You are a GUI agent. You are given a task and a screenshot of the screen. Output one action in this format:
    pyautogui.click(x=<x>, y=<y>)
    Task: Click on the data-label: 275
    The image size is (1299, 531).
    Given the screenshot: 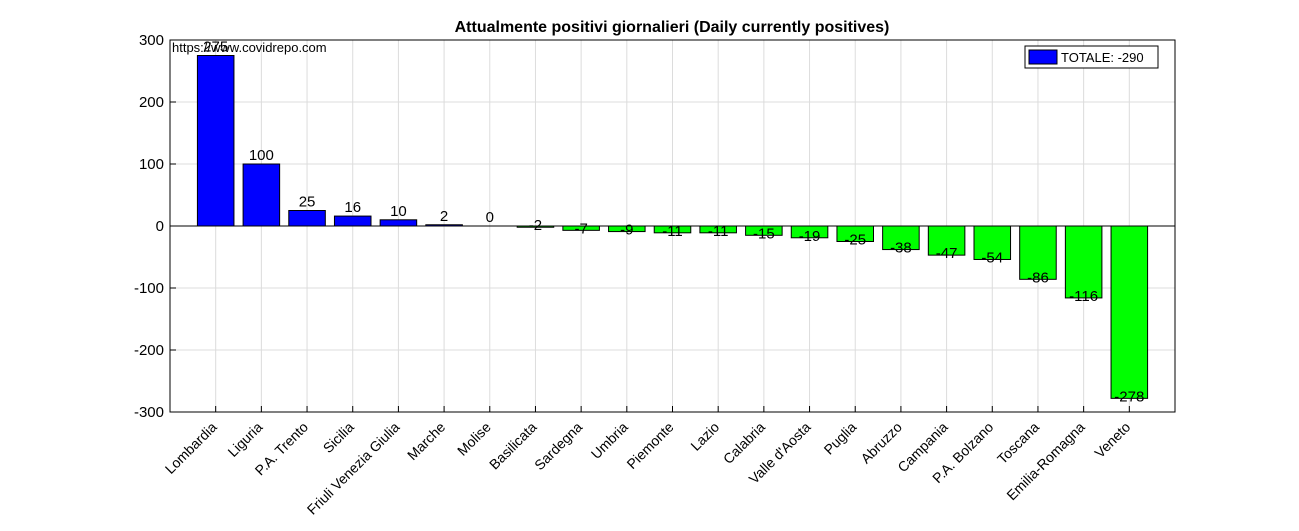 What is the action you would take?
    pyautogui.click(x=215, y=47)
    